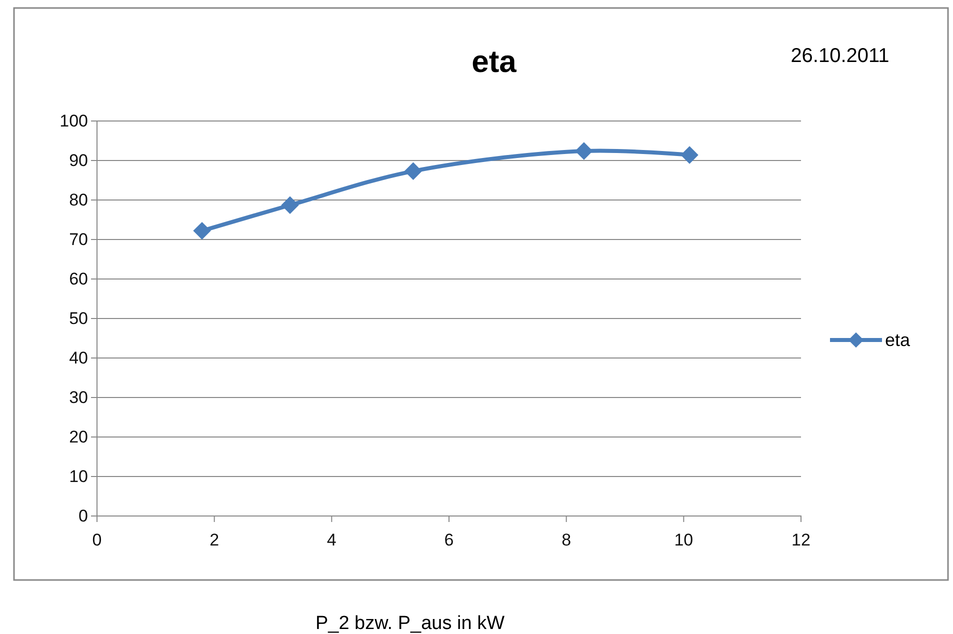 The width and height of the screenshot is (953, 634). What do you see at coordinates (898, 340) in the screenshot?
I see `legend-label: eta` at bounding box center [898, 340].